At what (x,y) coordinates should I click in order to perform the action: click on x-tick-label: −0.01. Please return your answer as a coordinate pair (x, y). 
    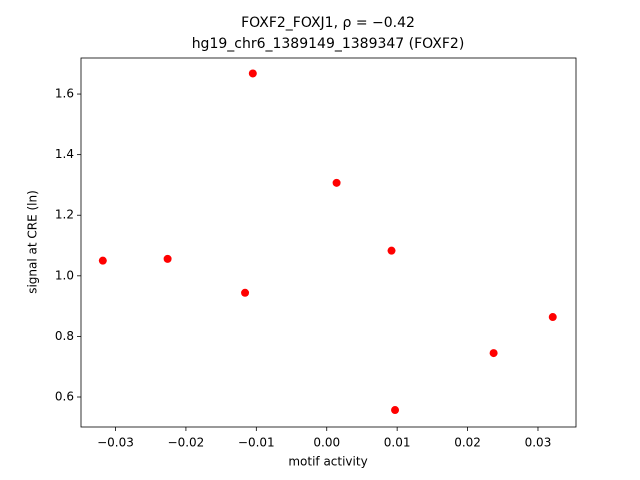
    Looking at the image, I should click on (256, 443).